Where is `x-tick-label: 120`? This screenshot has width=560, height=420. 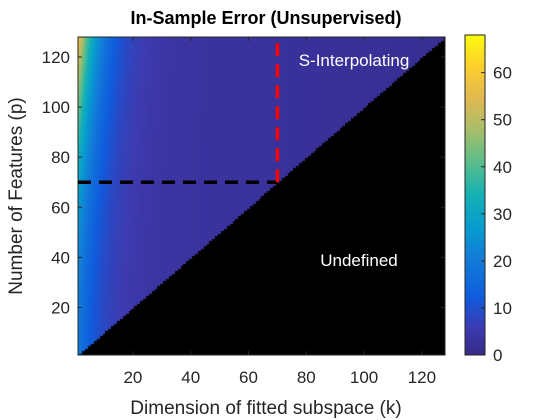
x-tick-label: 120 is located at coordinates (422, 377).